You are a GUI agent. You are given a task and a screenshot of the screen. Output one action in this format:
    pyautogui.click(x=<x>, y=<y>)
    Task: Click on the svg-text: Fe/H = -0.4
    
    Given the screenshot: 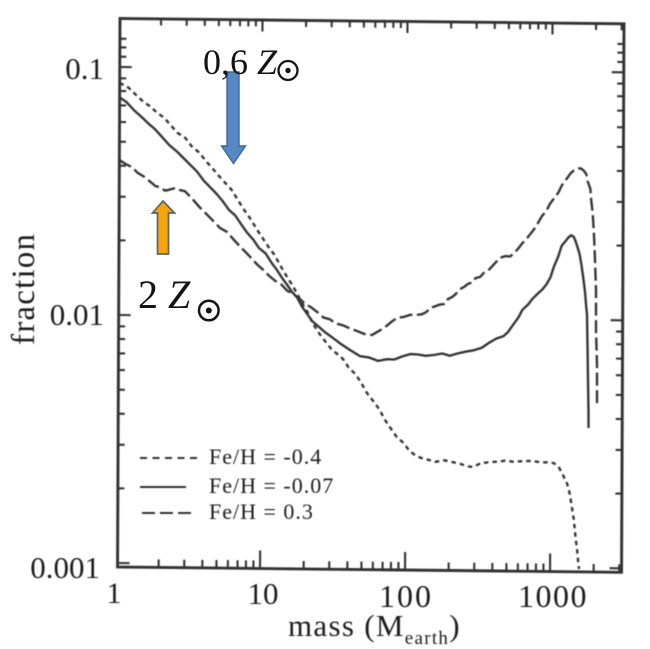 What is the action you would take?
    pyautogui.click(x=265, y=456)
    